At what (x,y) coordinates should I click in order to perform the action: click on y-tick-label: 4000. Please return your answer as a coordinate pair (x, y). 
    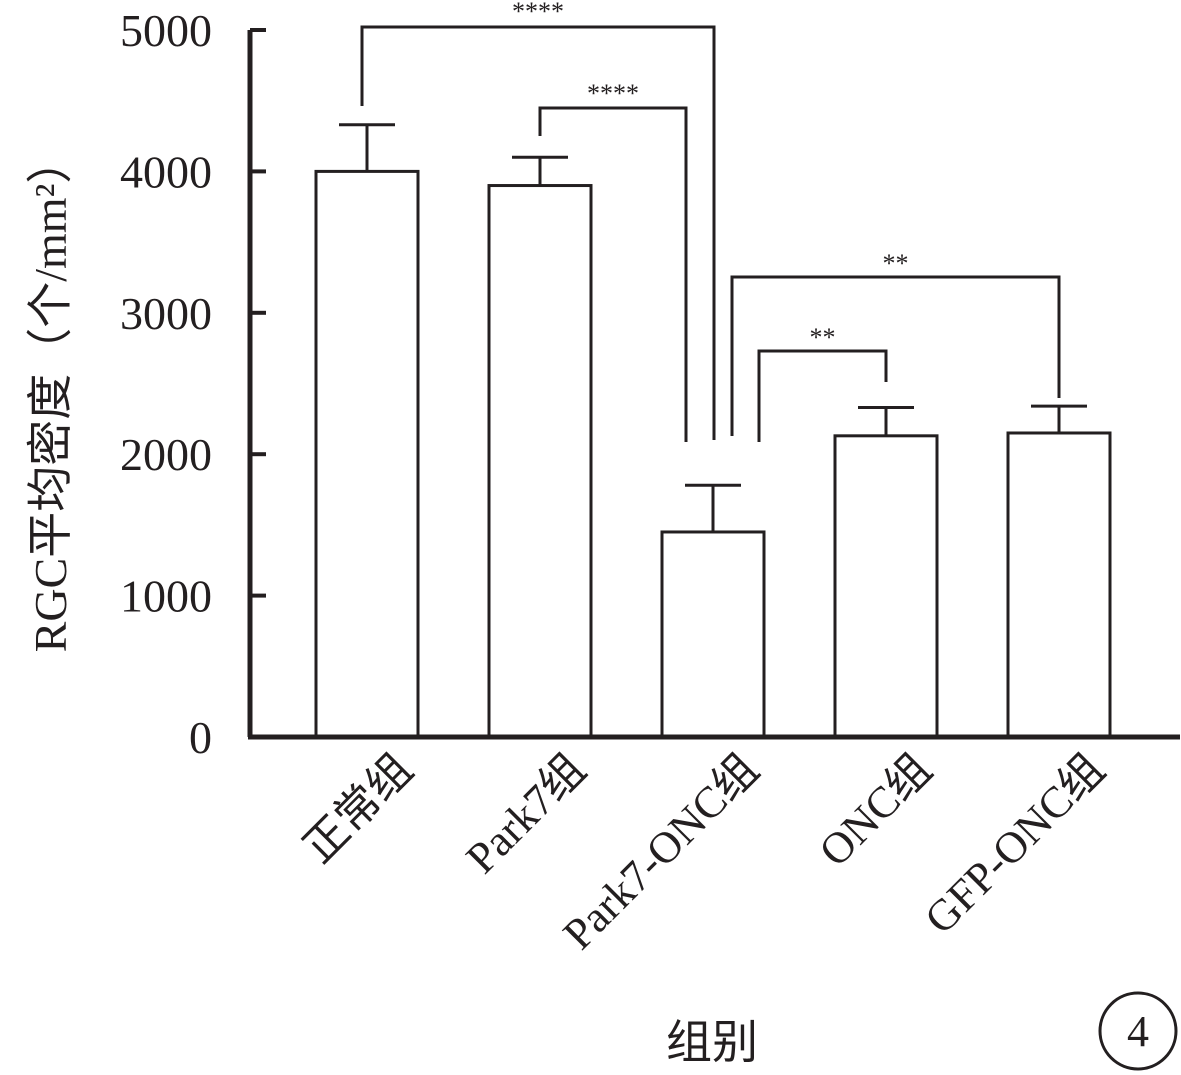
    Looking at the image, I should click on (166, 171).